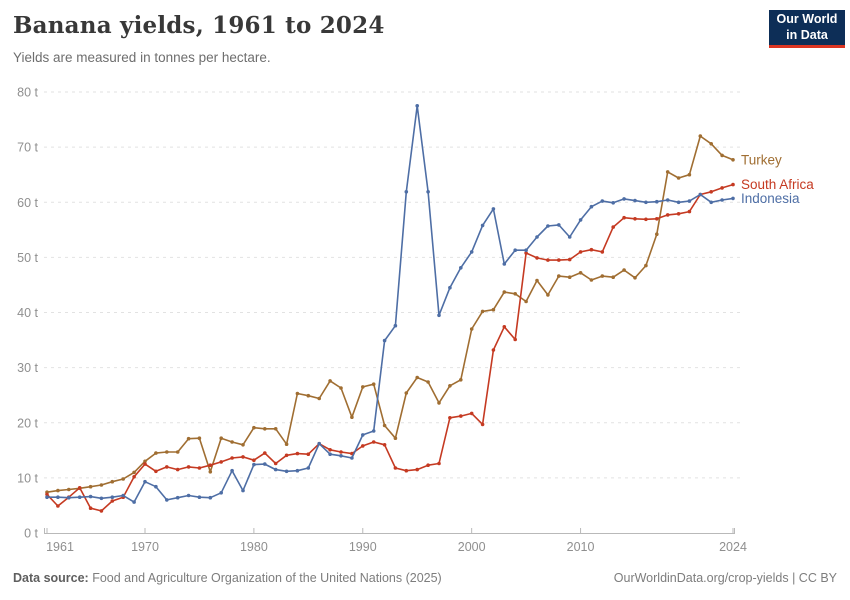 The height and width of the screenshot is (600, 850). Describe the element at coordinates (27, 423) in the screenshot. I see `svg-text: 20 t` at that location.